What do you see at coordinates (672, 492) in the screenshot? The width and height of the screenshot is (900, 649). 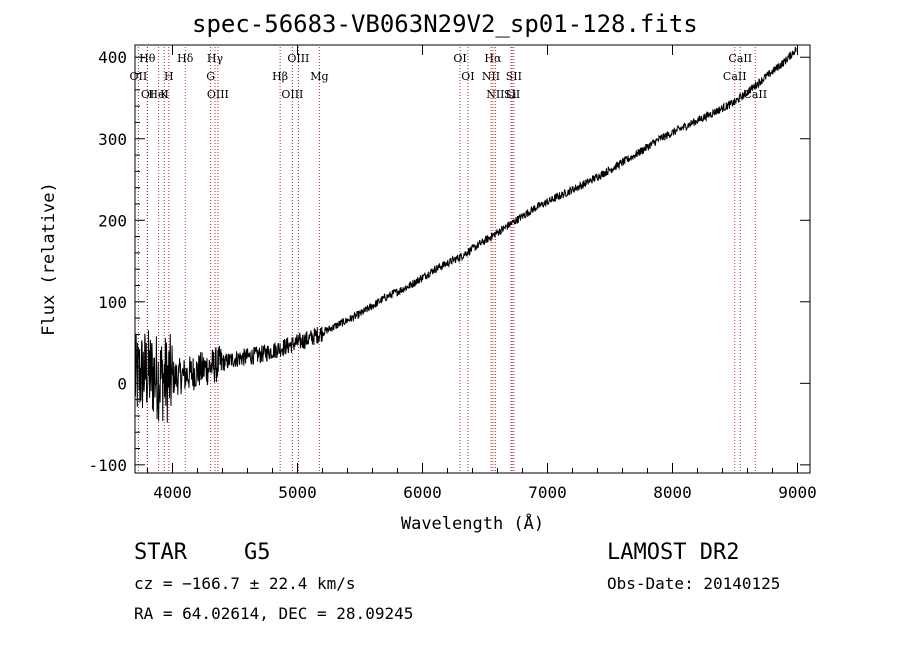 I see `x-tick-label: 8000` at bounding box center [672, 492].